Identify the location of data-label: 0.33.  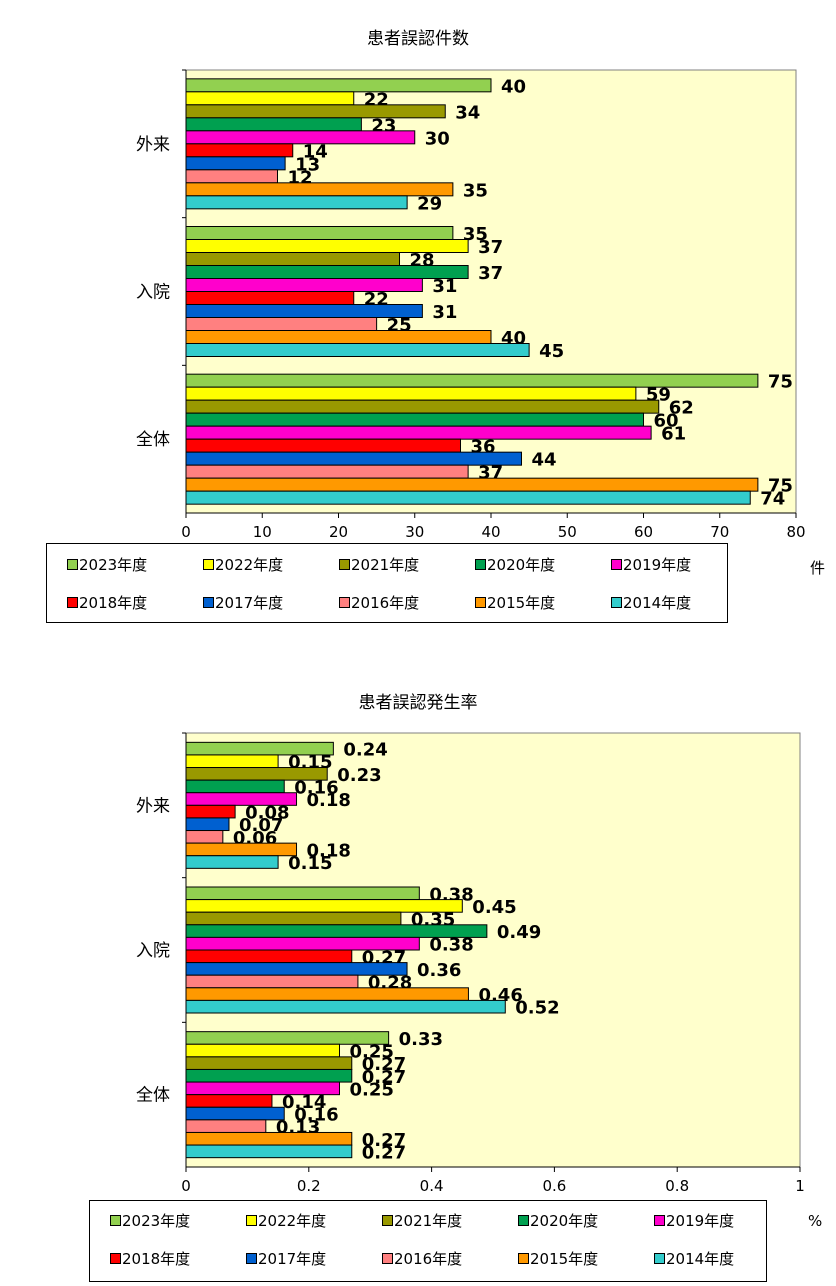
(421, 1039).